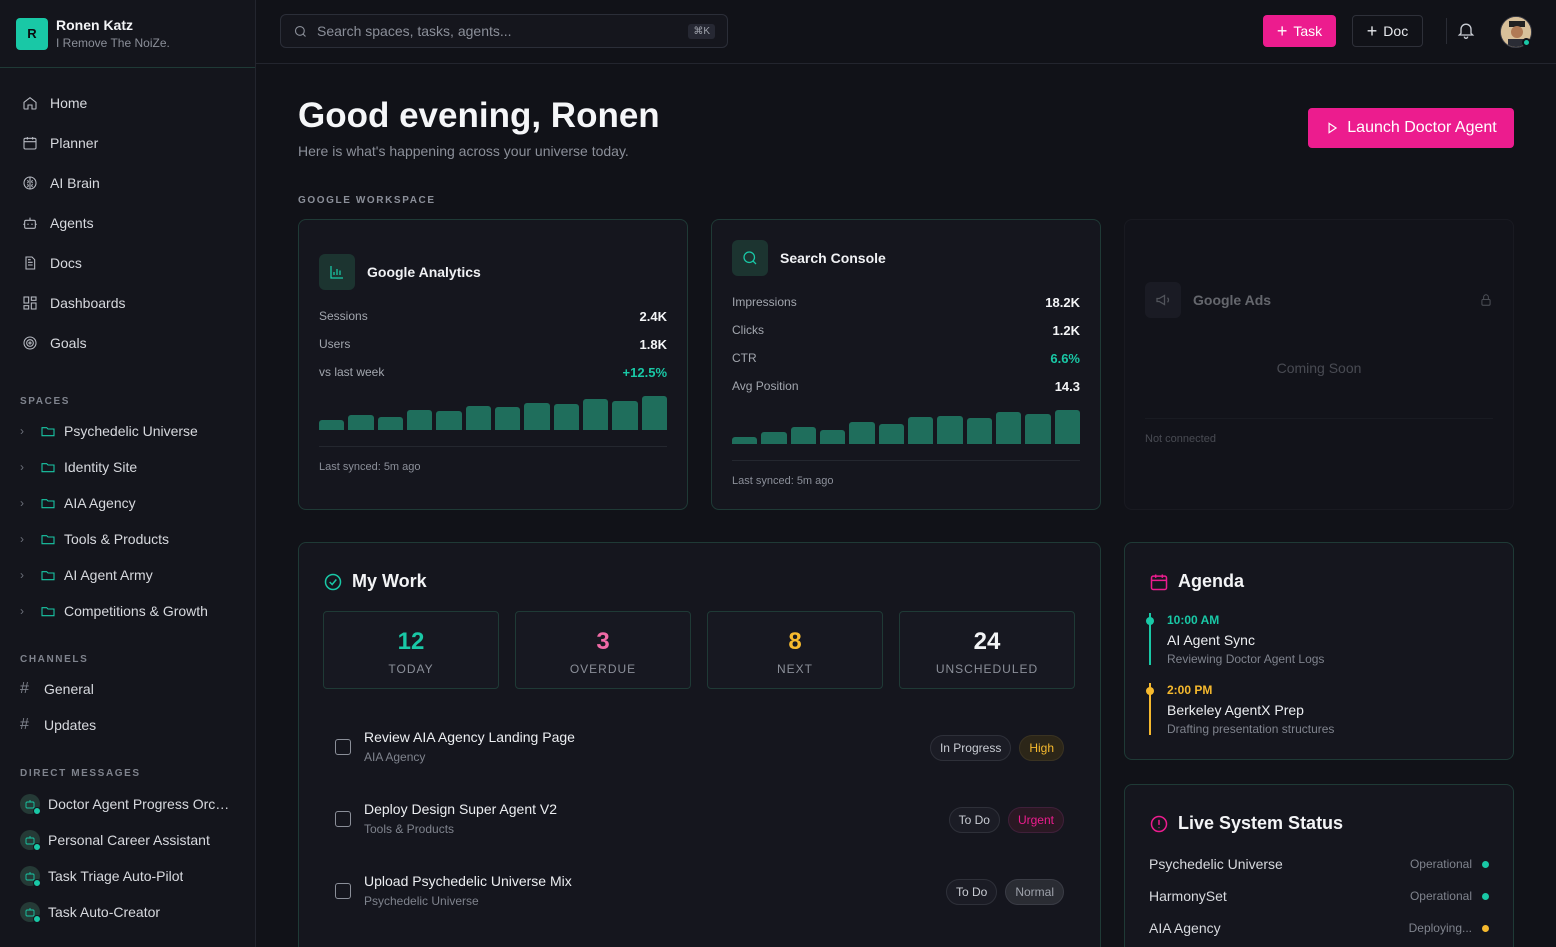  Describe the element at coordinates (1440, 896) in the screenshot. I see `system-status: Operational` at that location.